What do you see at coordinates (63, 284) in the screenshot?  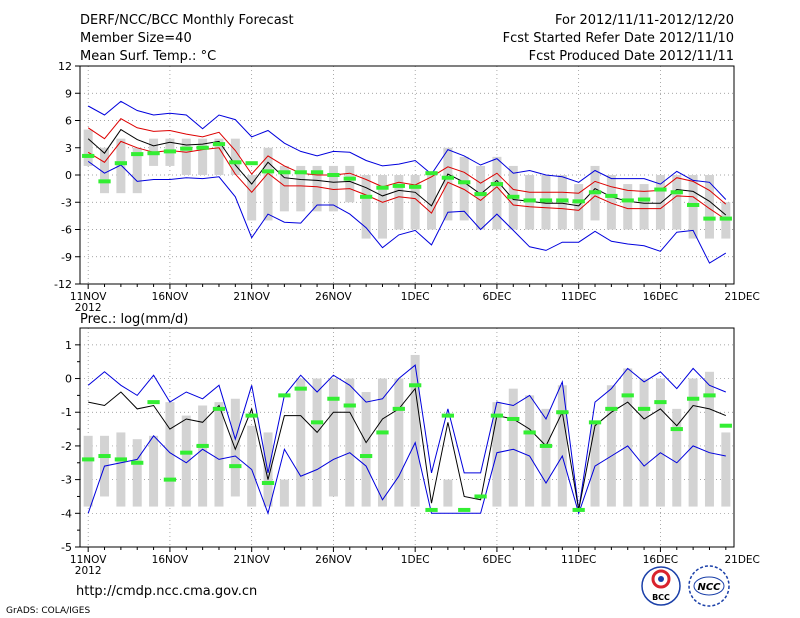 I see `temp-ytick-label: -12` at bounding box center [63, 284].